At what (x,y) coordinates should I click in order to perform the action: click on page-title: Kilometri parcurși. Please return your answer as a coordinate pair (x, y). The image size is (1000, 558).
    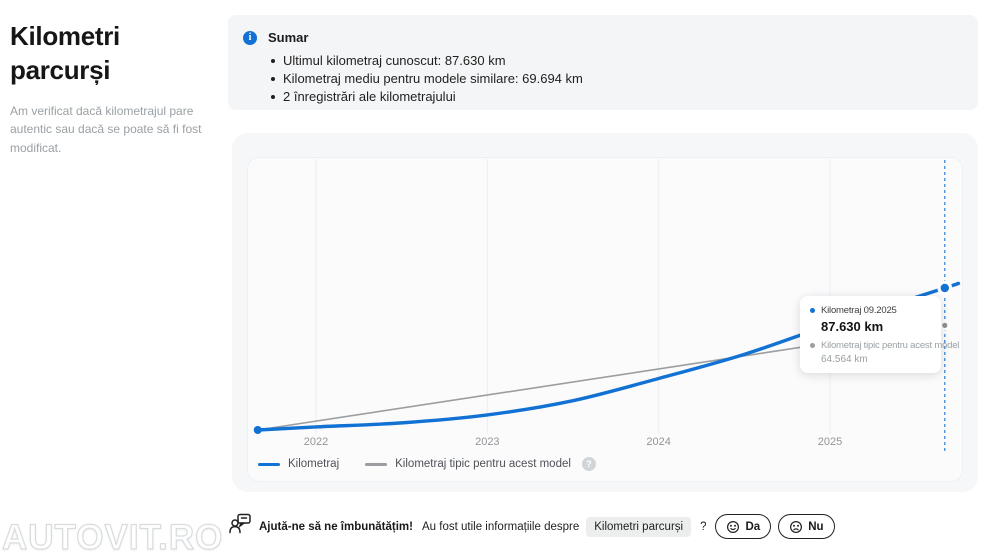
    Looking at the image, I should click on (65, 53).